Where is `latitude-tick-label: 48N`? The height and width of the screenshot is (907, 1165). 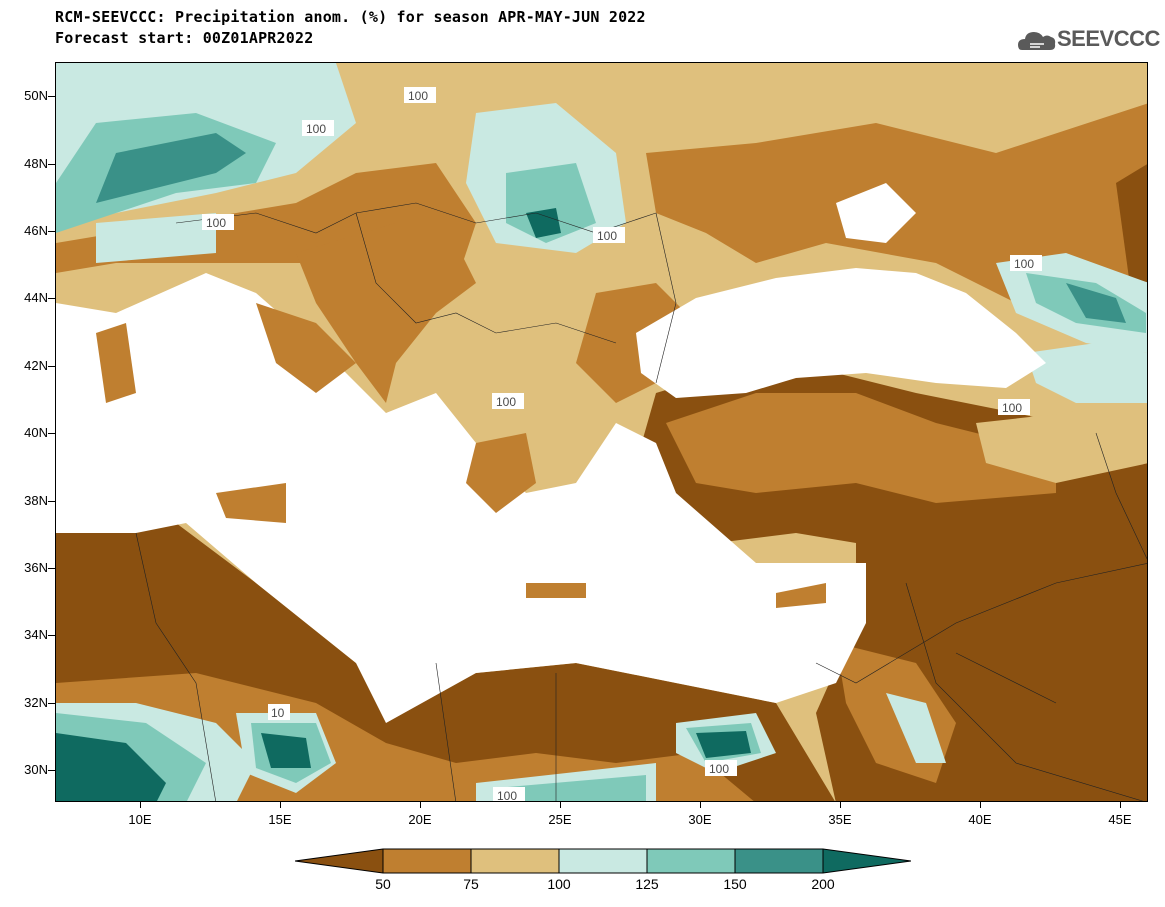 latitude-tick-label: 48N is located at coordinates (36, 163).